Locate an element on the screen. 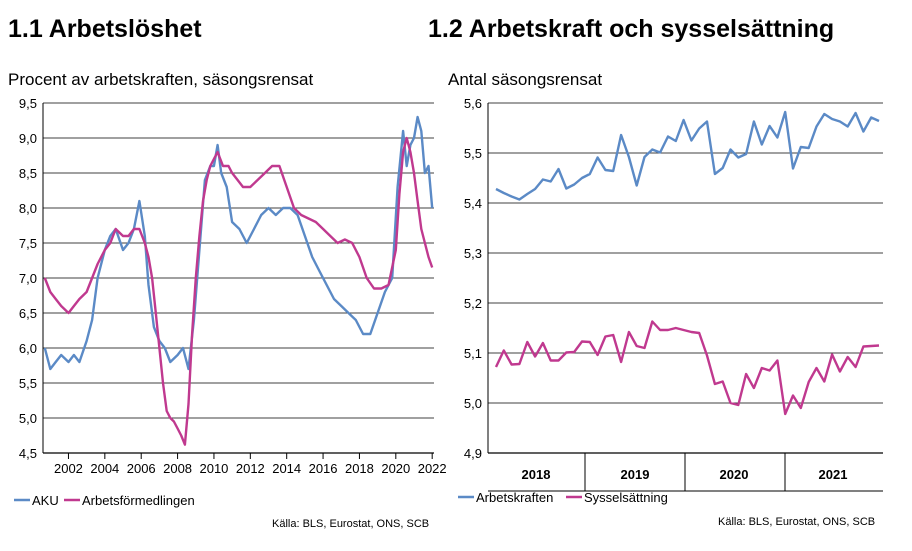 The image size is (912, 551). right-y-tick-3: 5,2 is located at coordinates (473, 303).